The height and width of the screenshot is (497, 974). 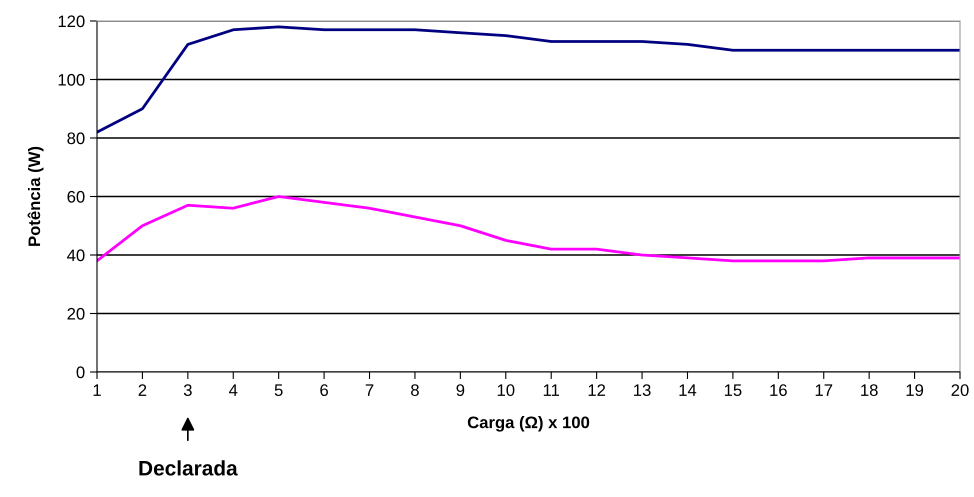 I want to click on y-tick-label: 100, so click(x=71, y=80).